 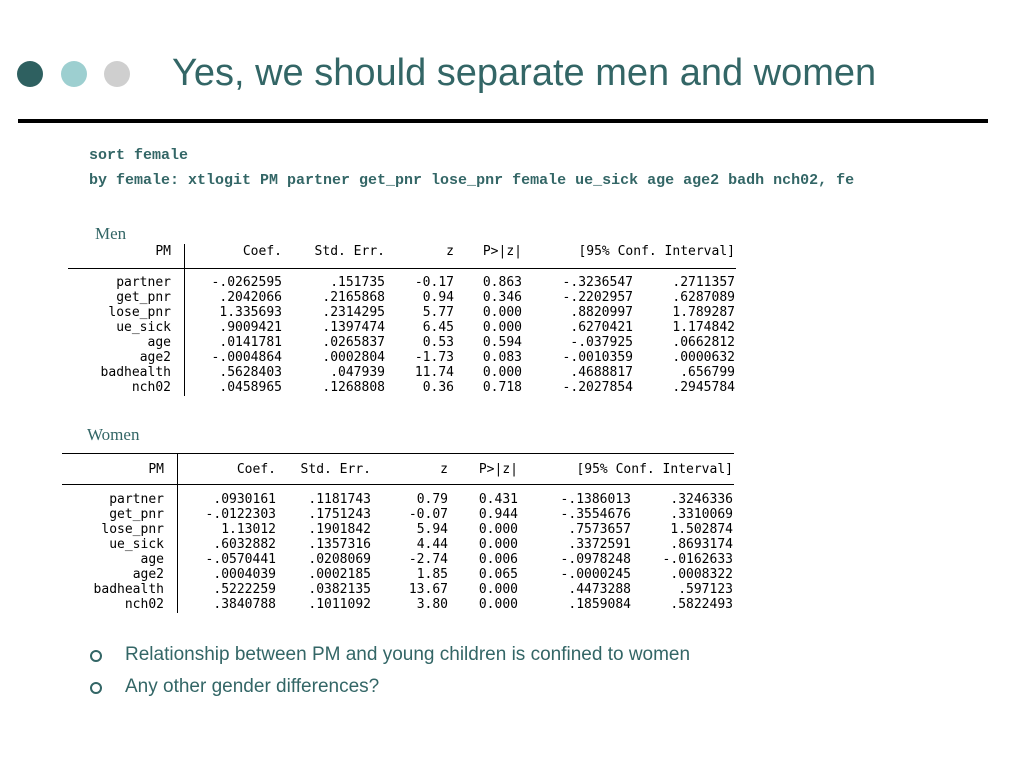 I want to click on table-cell: .1357316, so click(x=339, y=544).